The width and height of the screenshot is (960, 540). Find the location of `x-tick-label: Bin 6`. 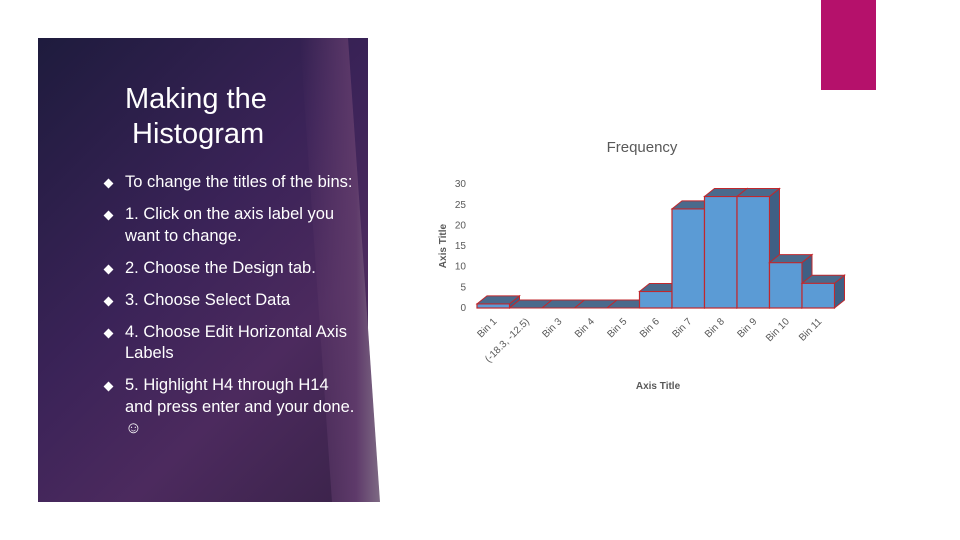

x-tick-label: Bin 6 is located at coordinates (650, 328).